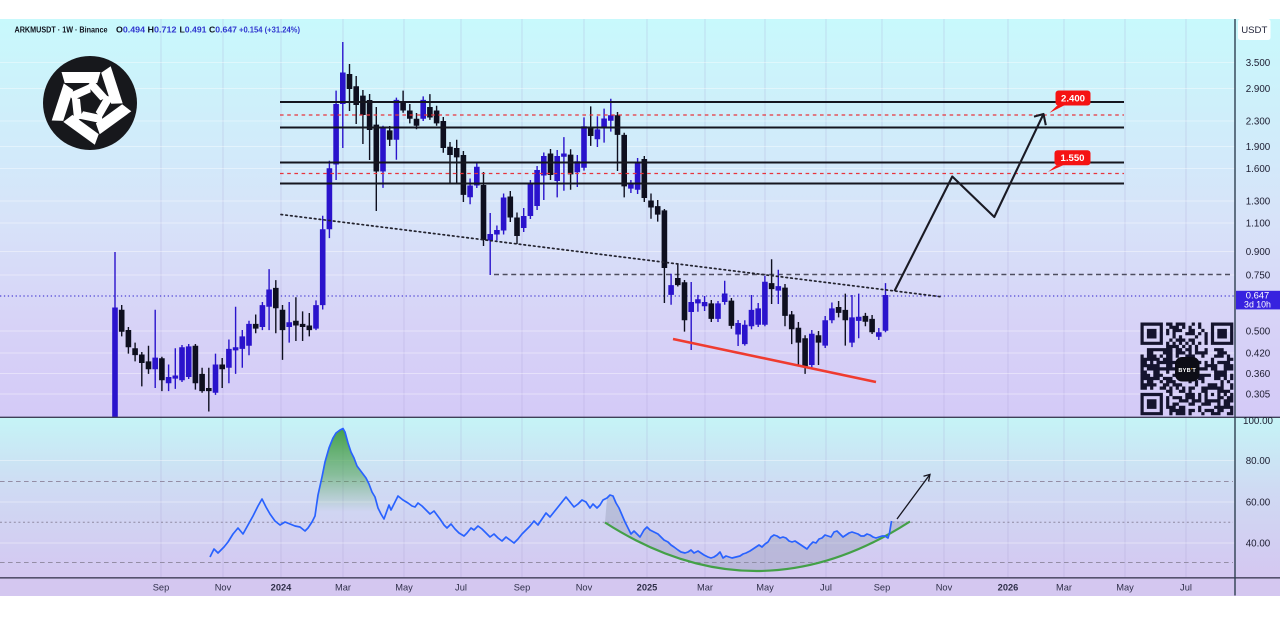  I want to click on svg-text: 1.100, so click(1258, 223).